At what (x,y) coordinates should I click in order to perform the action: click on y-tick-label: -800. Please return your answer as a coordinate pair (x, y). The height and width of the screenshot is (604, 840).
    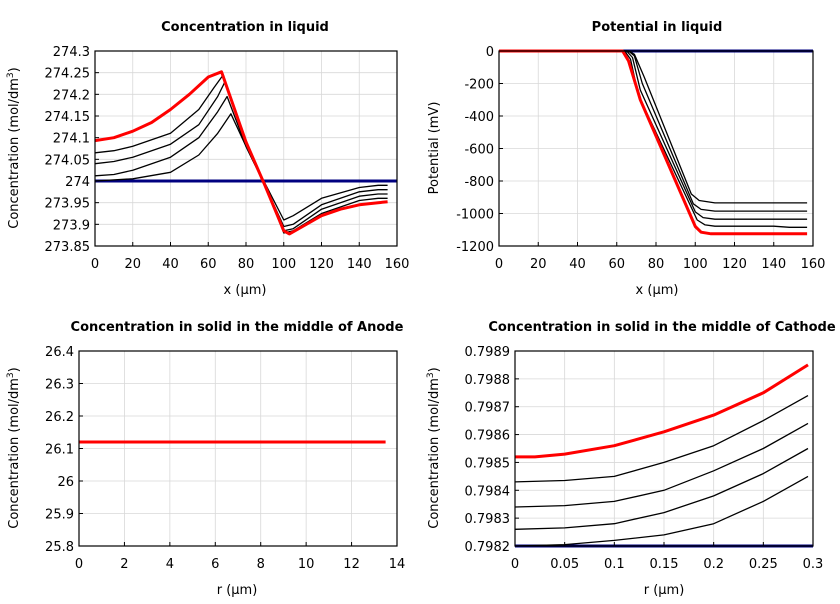
    Looking at the image, I should click on (479, 182).